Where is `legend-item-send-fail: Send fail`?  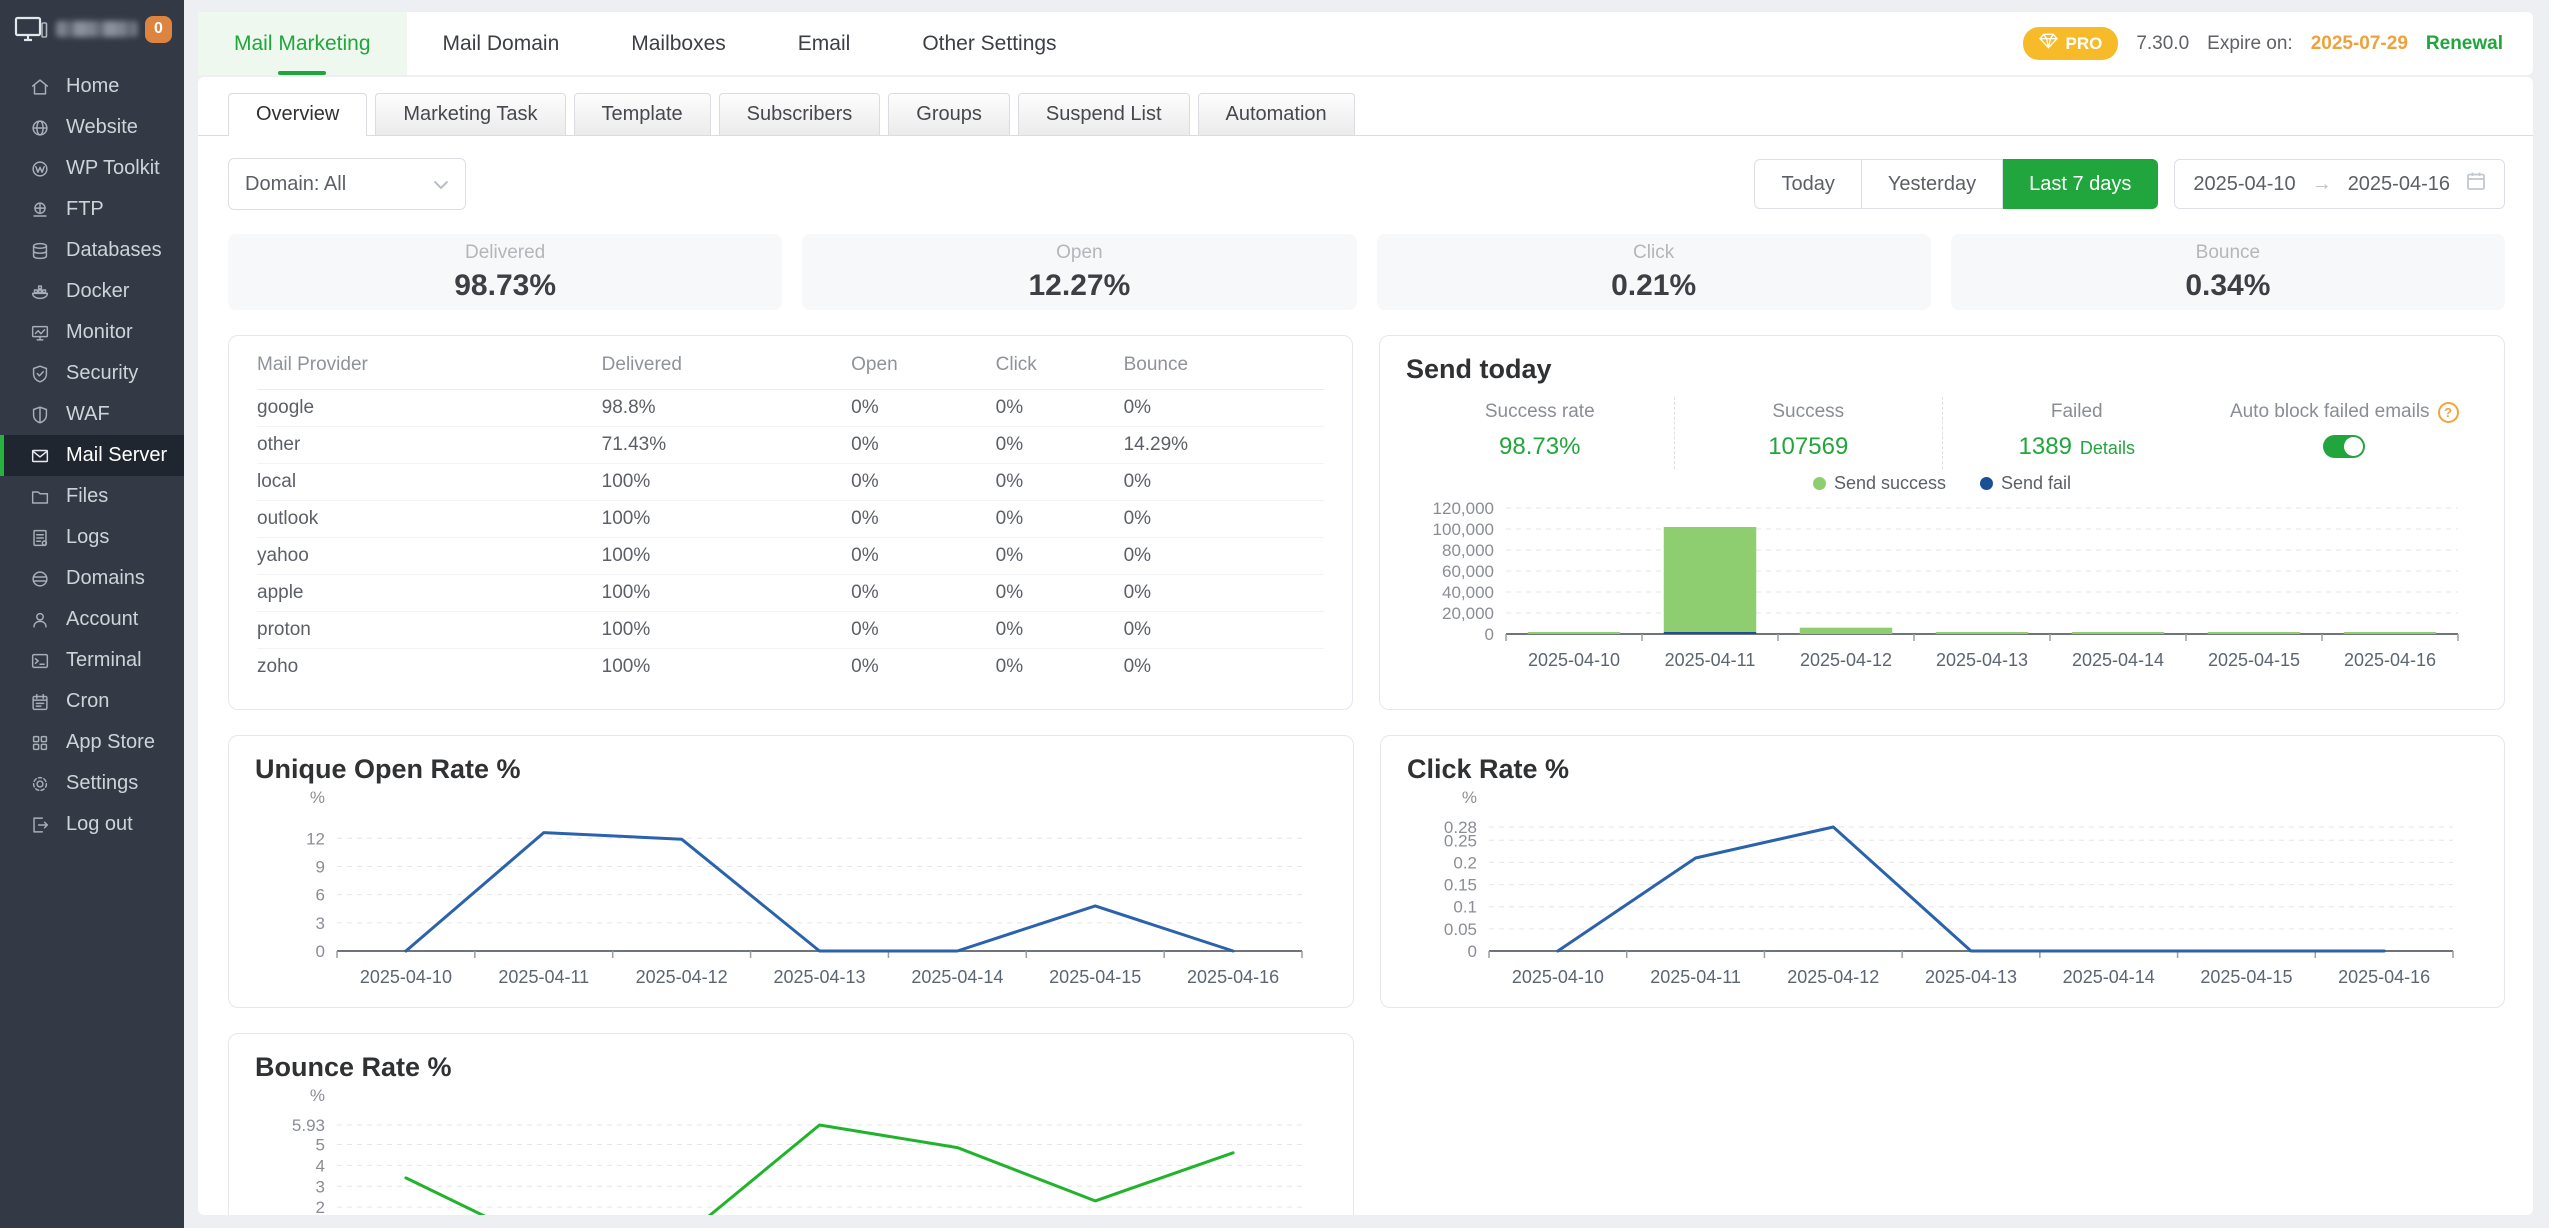 legend-item-send-fail: Send fail is located at coordinates (2025, 483).